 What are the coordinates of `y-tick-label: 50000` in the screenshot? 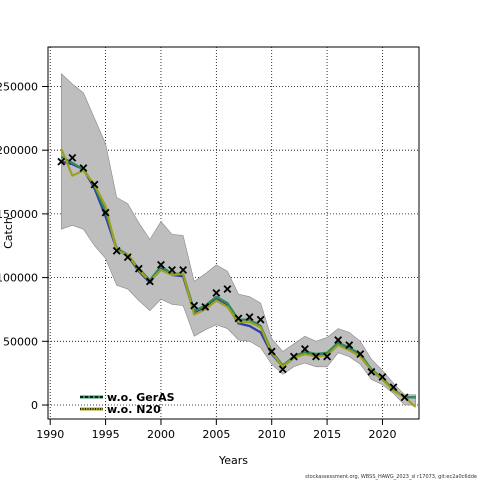 It's located at (20, 341).